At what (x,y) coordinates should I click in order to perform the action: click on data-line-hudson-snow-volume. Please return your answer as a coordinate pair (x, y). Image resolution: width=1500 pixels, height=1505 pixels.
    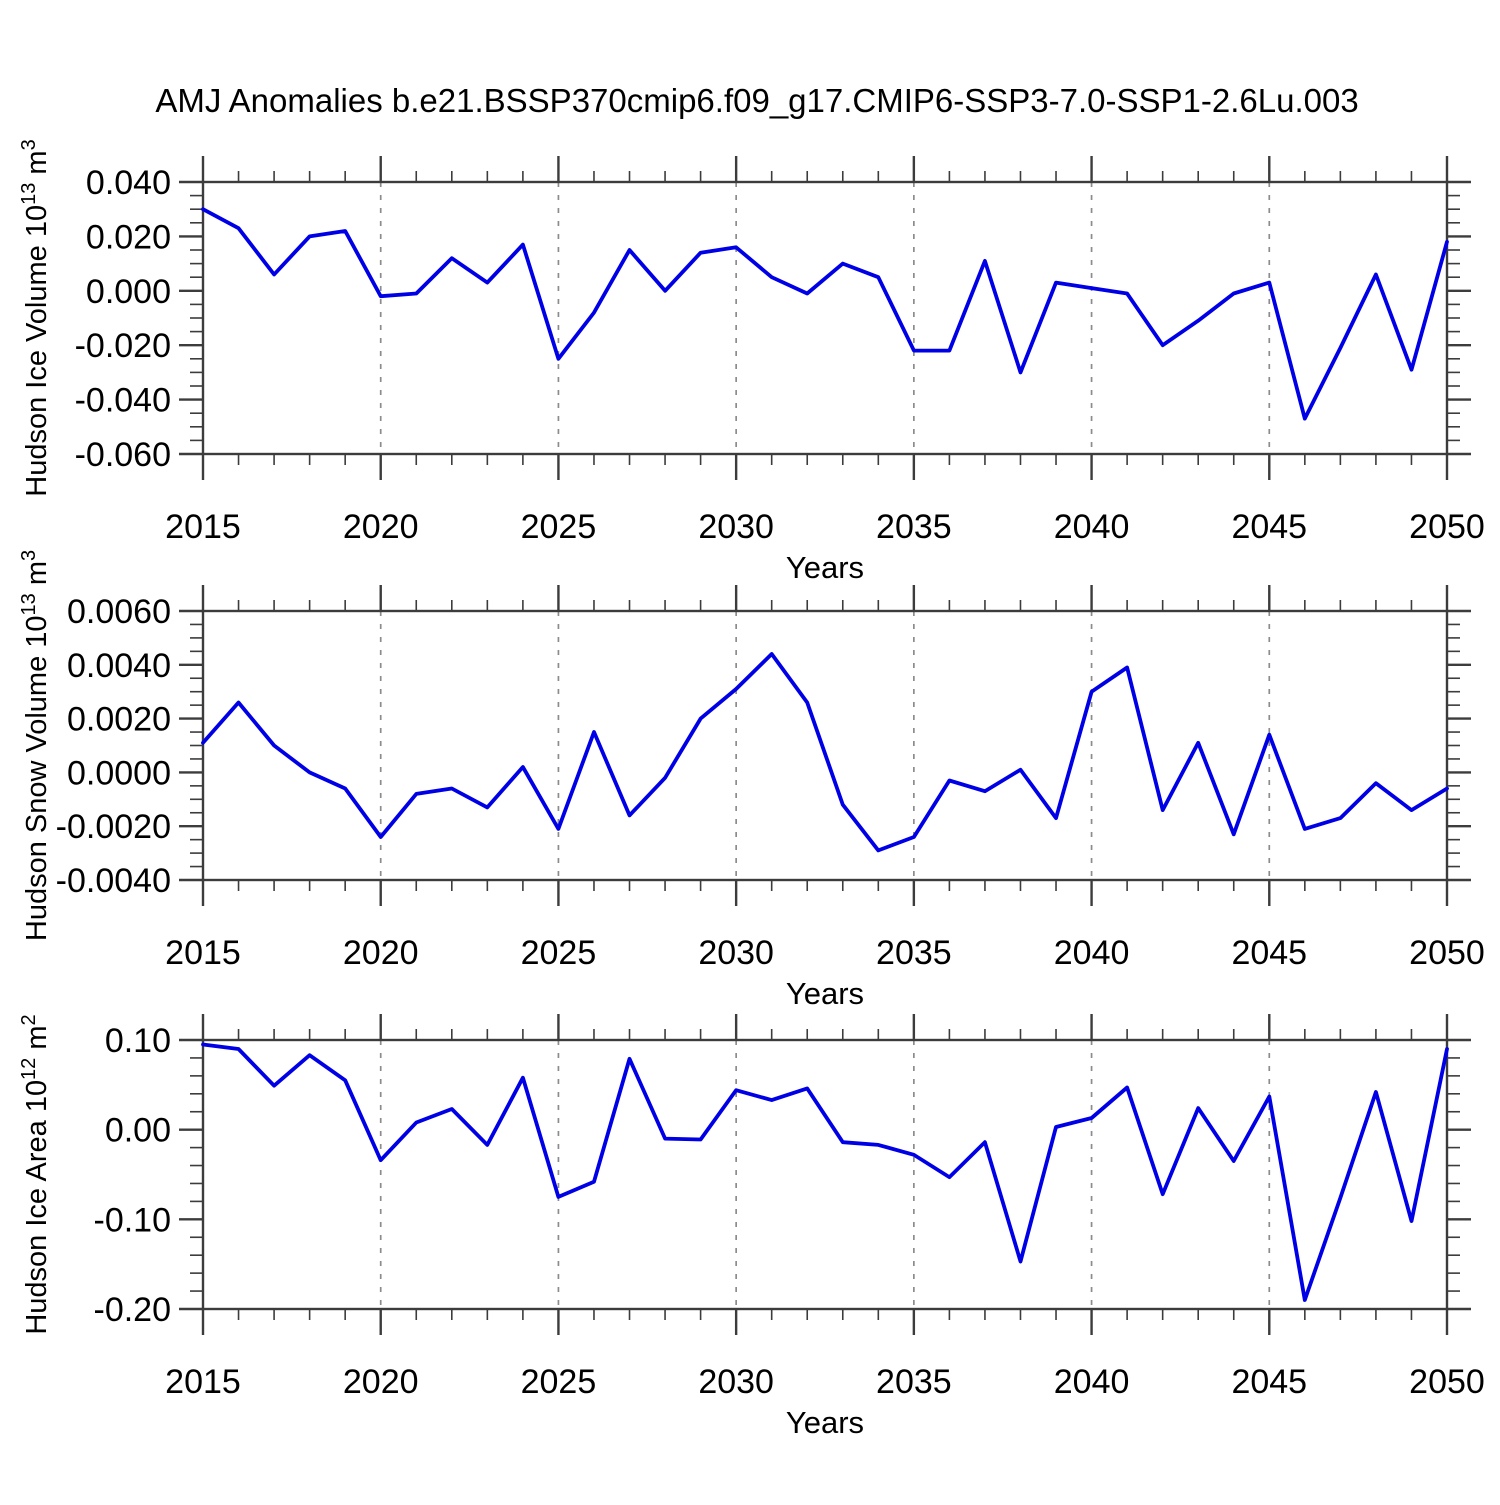
    Looking at the image, I should click on (825, 752).